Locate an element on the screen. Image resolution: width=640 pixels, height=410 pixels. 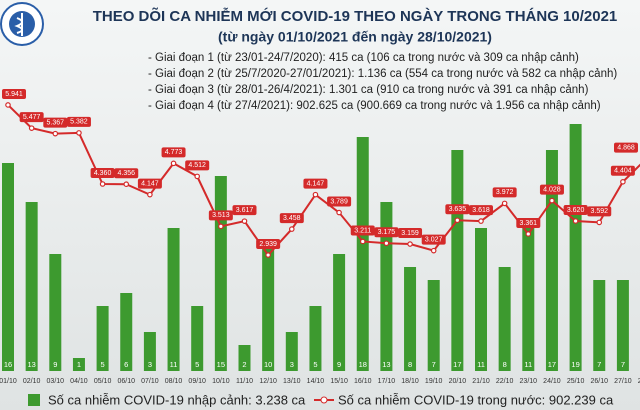
value-label: 5.382 is located at coordinates (79, 122).